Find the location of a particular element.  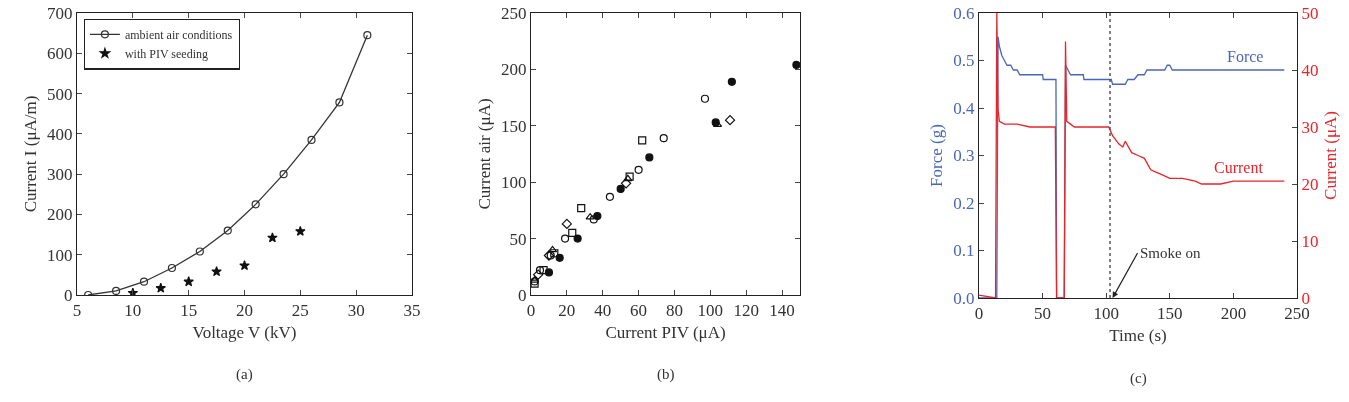

y-tick-label: 0.5 is located at coordinates (964, 61).